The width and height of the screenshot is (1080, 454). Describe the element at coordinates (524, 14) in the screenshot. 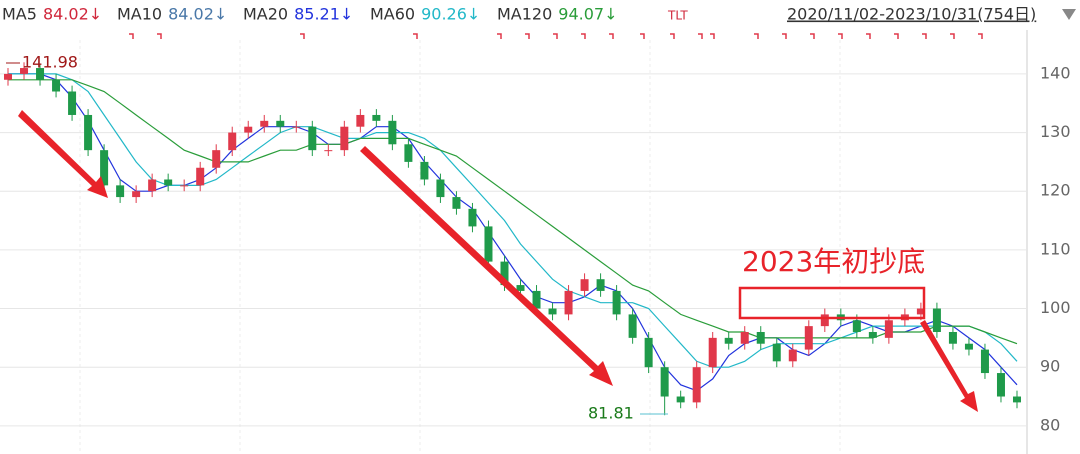

I see `legend-name: MA120` at that location.